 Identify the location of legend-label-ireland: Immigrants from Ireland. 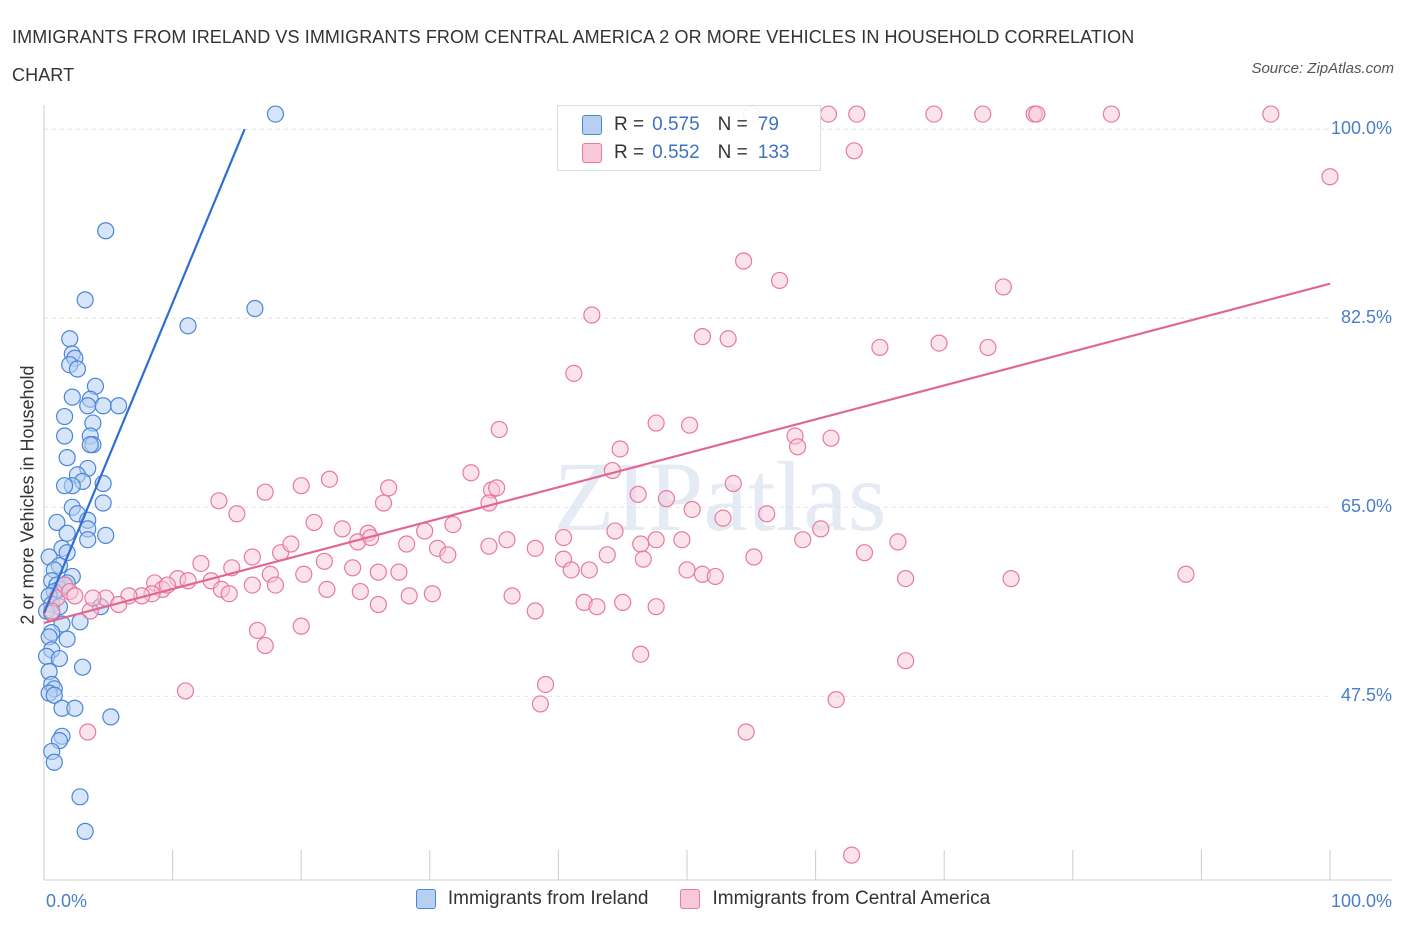
(548, 898).